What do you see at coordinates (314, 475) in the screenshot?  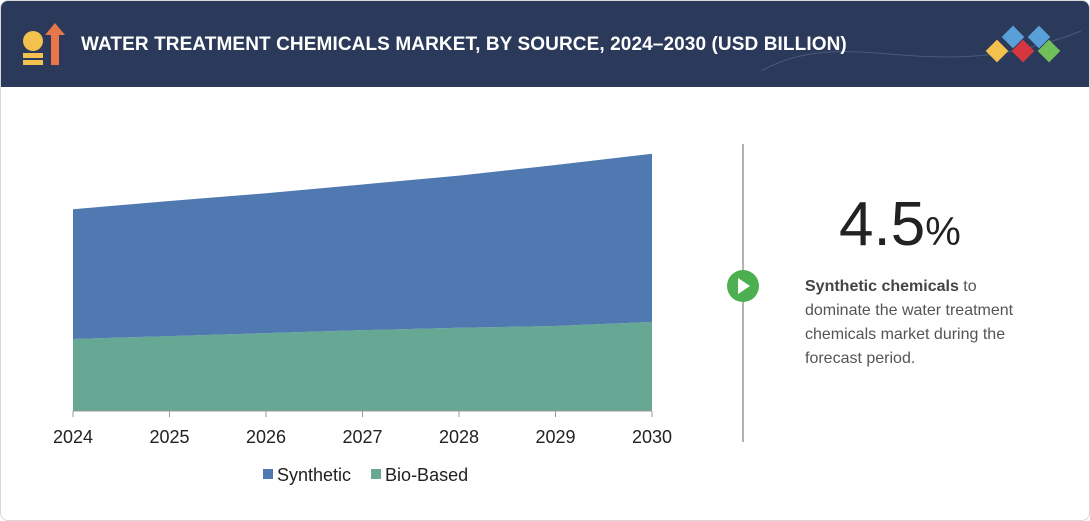 I see `legend-label: Synthetic` at bounding box center [314, 475].